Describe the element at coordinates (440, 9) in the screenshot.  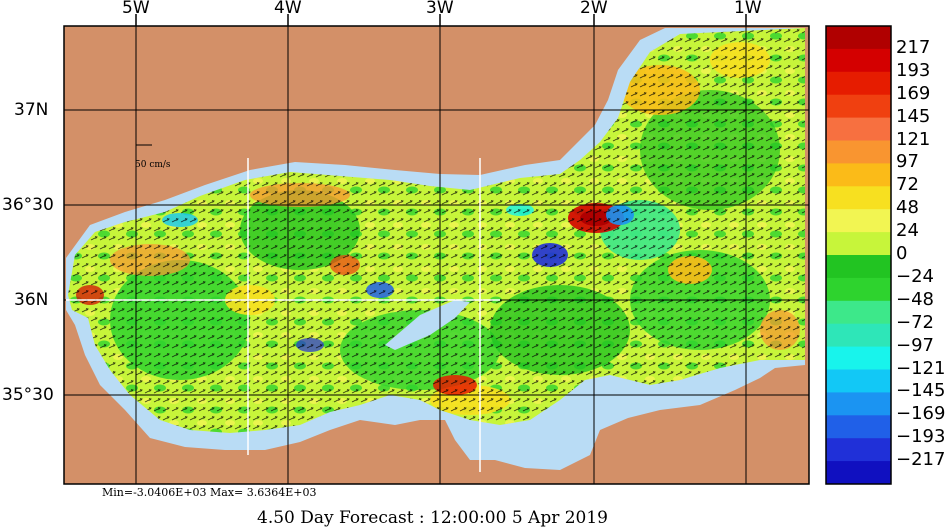
I see `lon-label-3w: 3W` at that location.